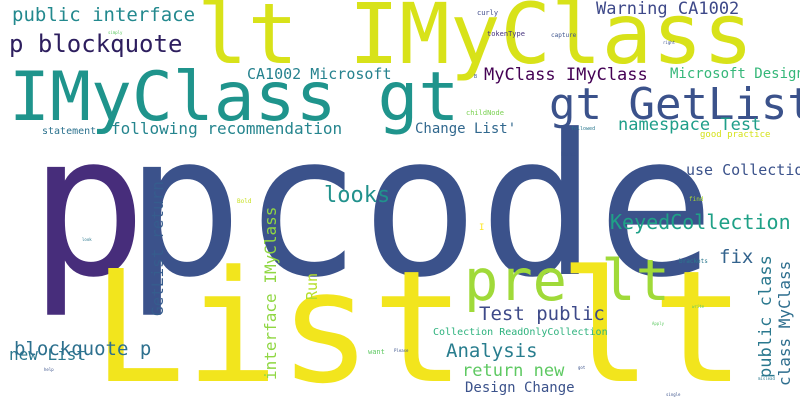 The height and width of the screenshot is (400, 800). What do you see at coordinates (735, 135) in the screenshot?
I see `word: good practice` at bounding box center [735, 135].